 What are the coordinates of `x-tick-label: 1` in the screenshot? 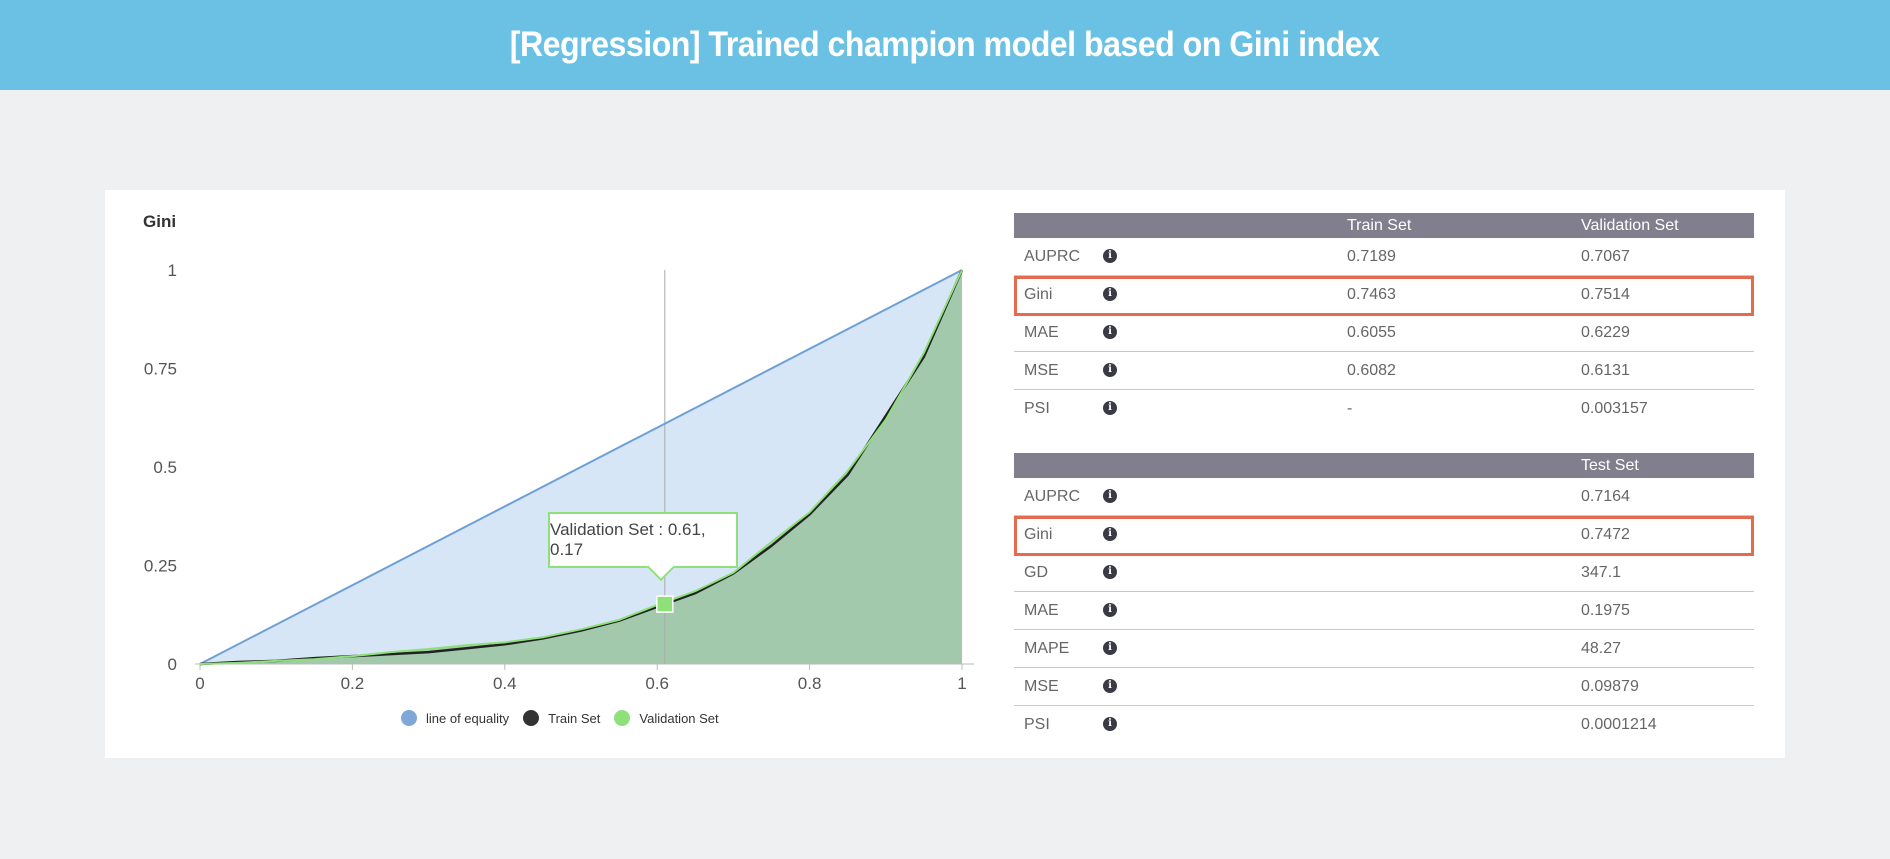 It's located at (961, 683).